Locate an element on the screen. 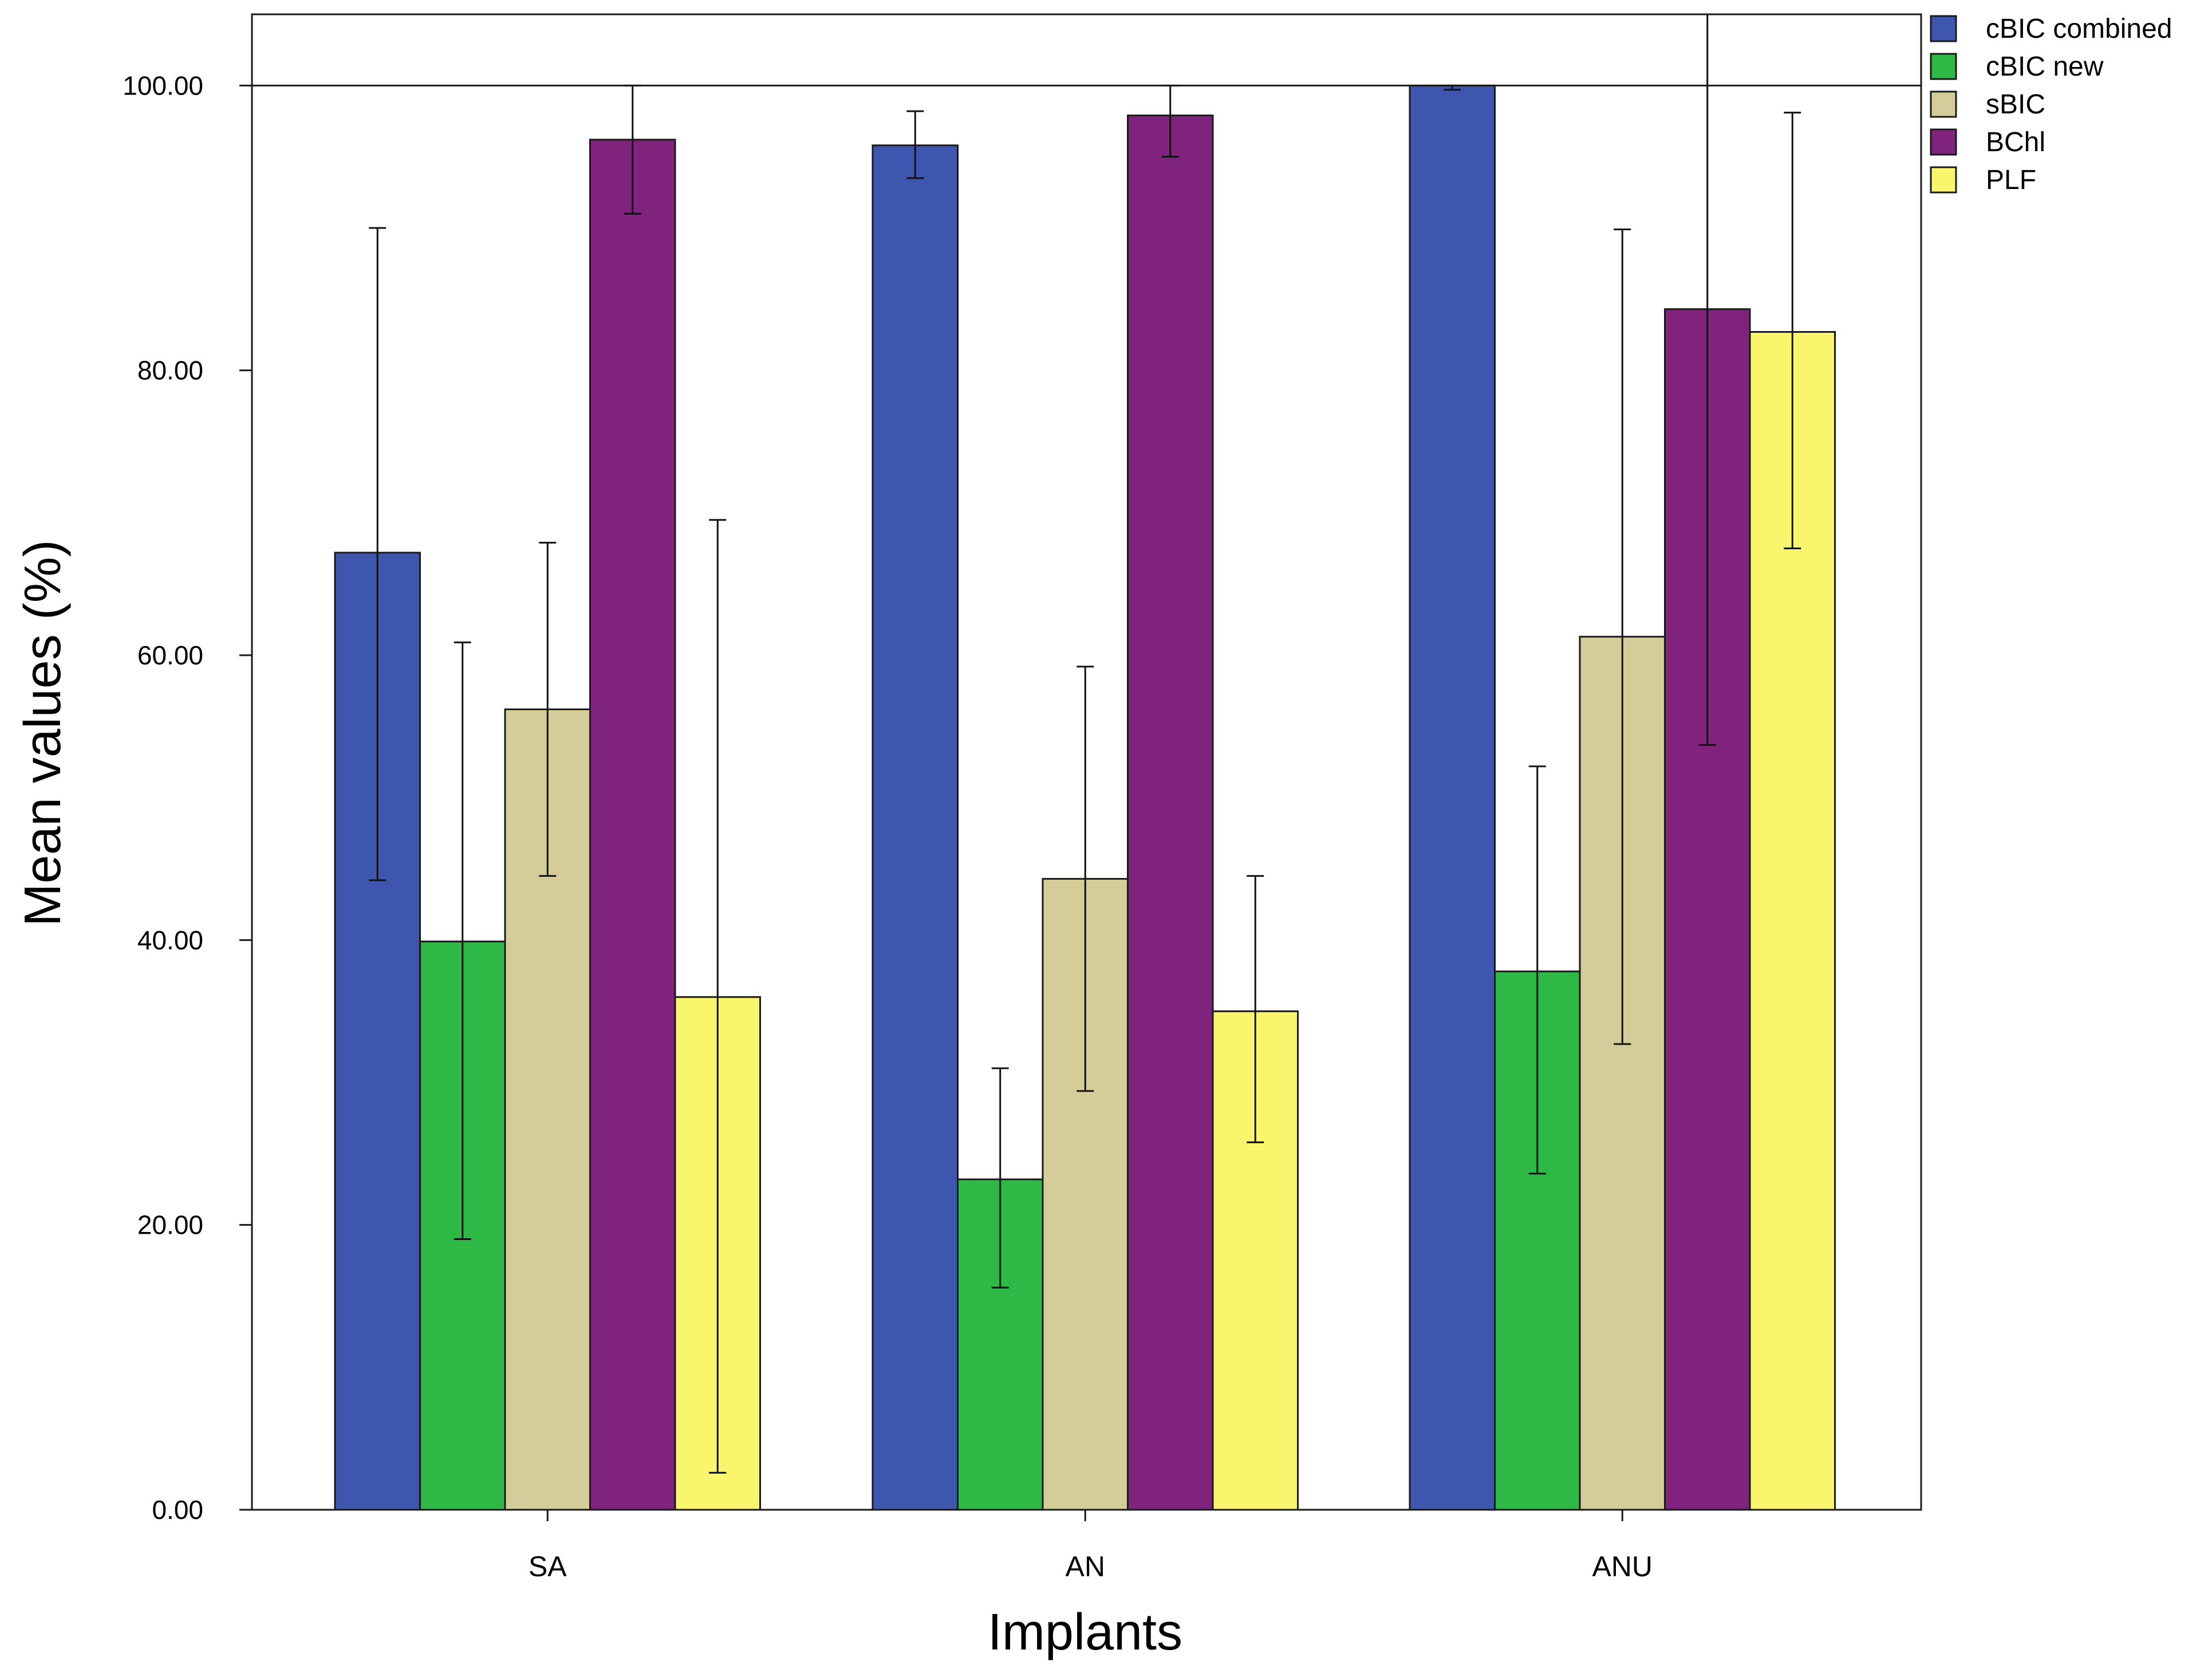 Image resolution: width=2212 pixels, height=1677 pixels. bar-cbic-combined-an is located at coordinates (915, 827).